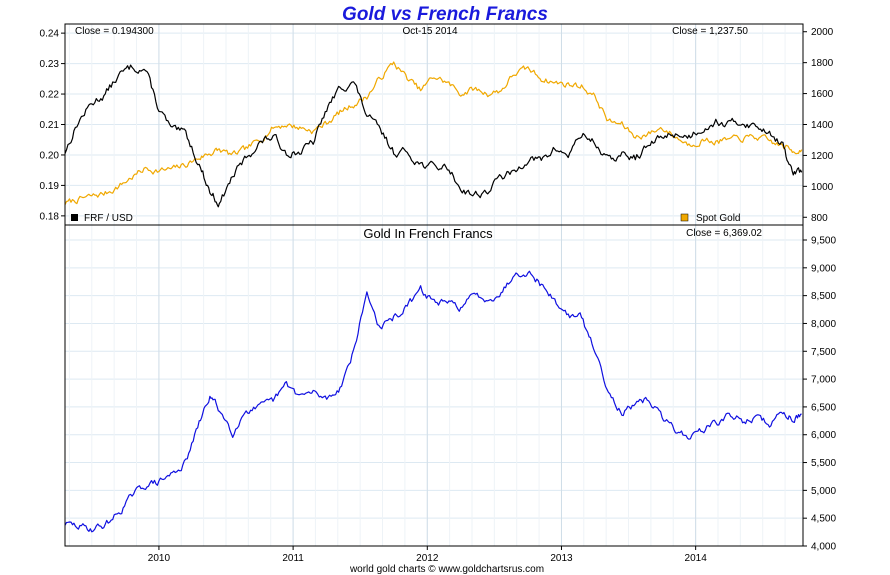 Image resolution: width=890 pixels, height=575 pixels. Describe the element at coordinates (823, 352) in the screenshot. I see `bottom-right-tick-label: 7,500` at that location.